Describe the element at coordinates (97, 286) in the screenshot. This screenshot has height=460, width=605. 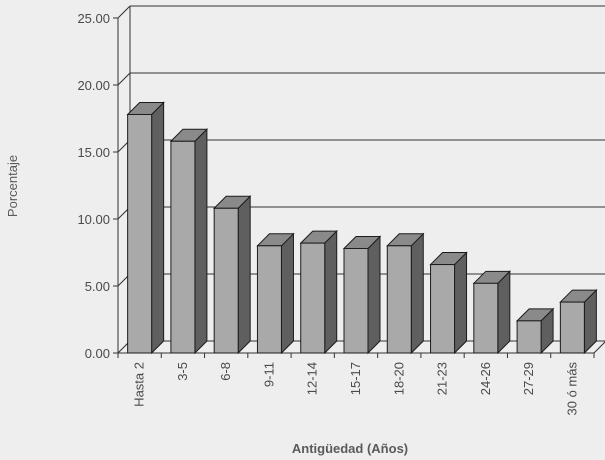
I see `y-tick-label: 5.00` at that location.